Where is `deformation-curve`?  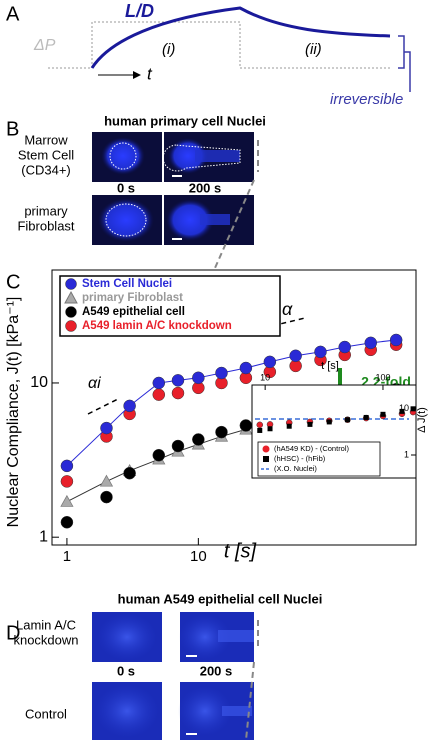 deformation-curve is located at coordinates (240, 37).